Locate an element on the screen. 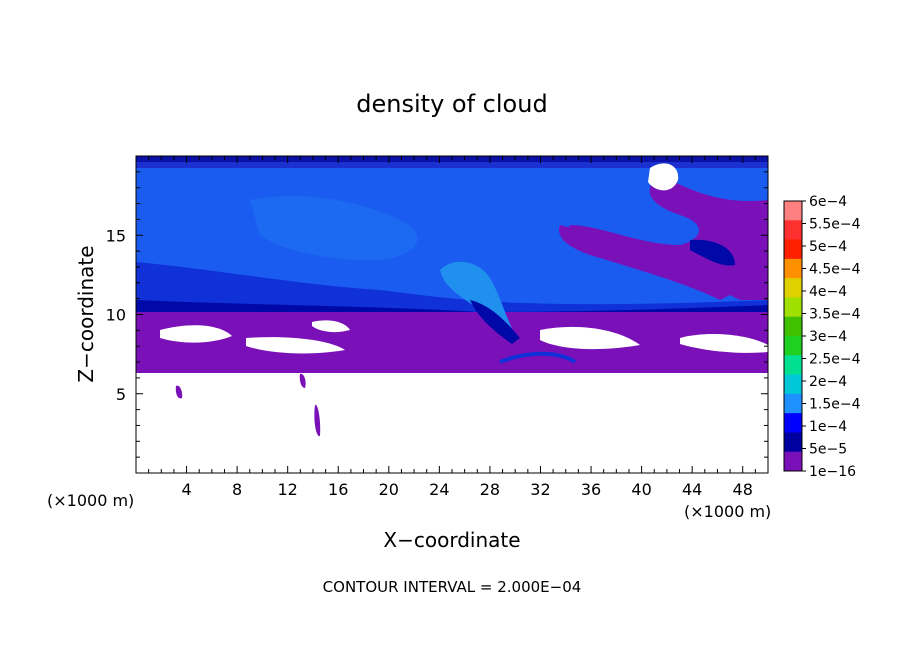  x-tick-label: 40 is located at coordinates (641, 489).